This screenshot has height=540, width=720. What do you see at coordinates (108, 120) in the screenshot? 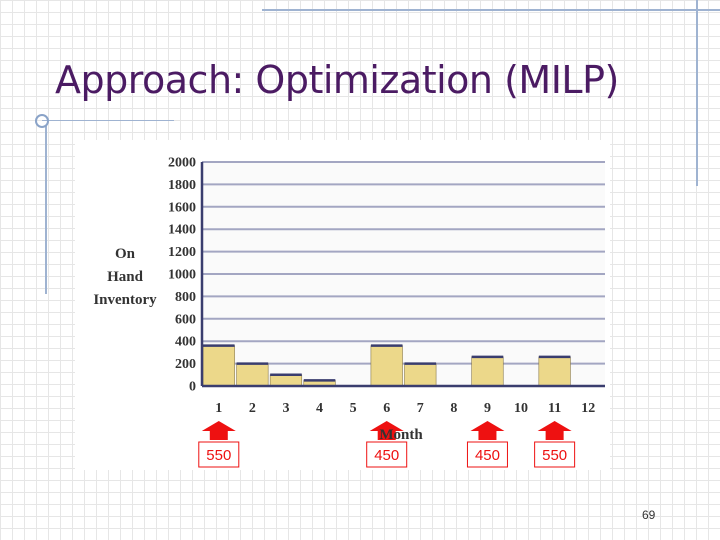
I see `title-underline` at bounding box center [108, 120].